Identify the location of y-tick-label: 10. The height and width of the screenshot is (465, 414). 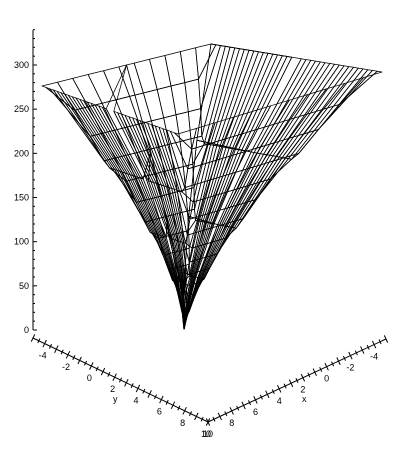
(206, 434).